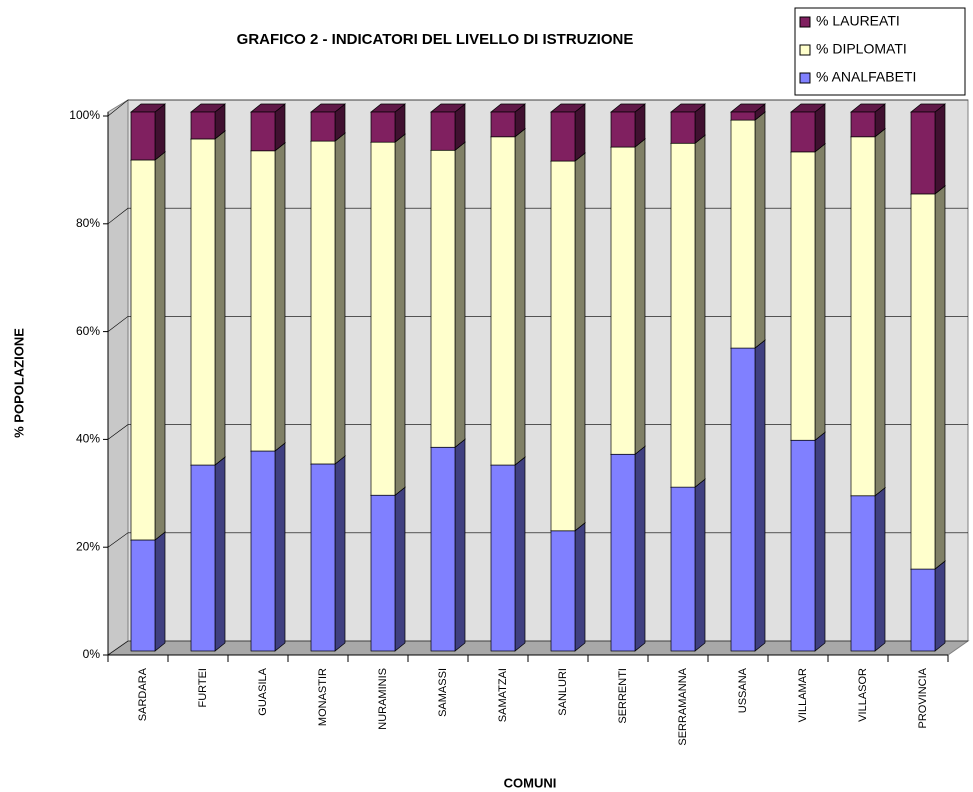  Describe the element at coordinates (503, 695) in the screenshot. I see `x-tick-label: SAMATZAI` at that location.